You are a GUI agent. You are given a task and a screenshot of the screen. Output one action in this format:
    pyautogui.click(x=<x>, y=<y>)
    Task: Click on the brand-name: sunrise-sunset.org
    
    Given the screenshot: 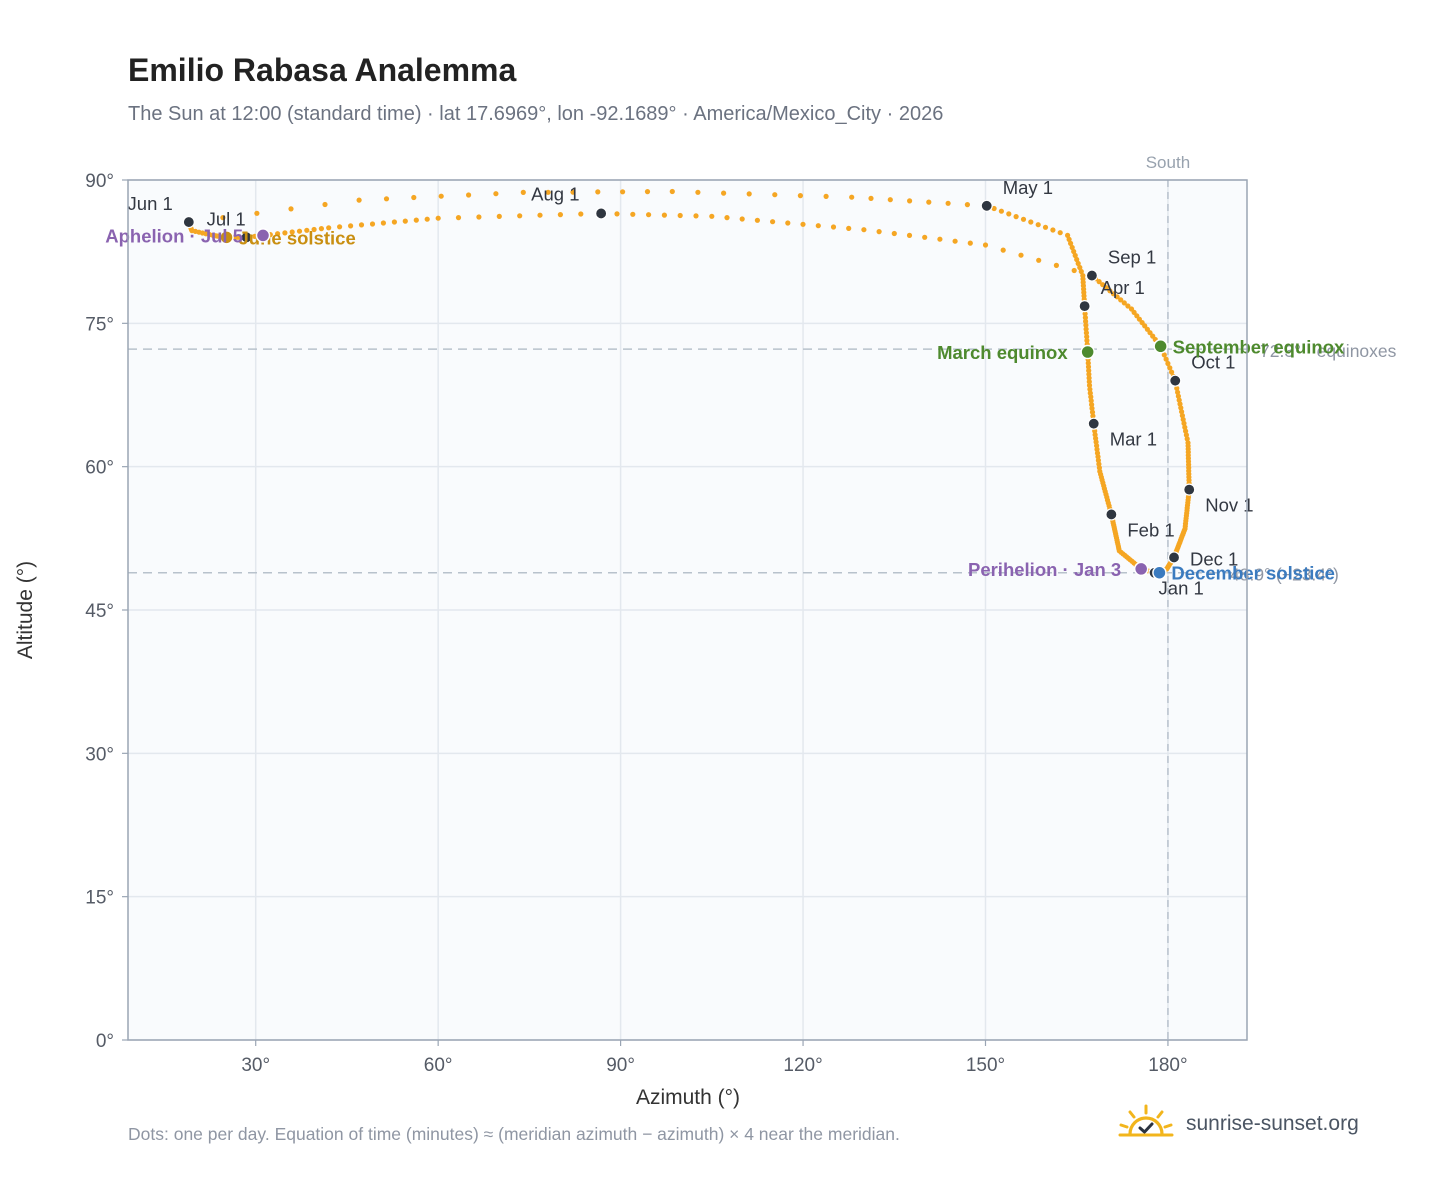 What is the action you would take?
    pyautogui.click(x=1272, y=1123)
    